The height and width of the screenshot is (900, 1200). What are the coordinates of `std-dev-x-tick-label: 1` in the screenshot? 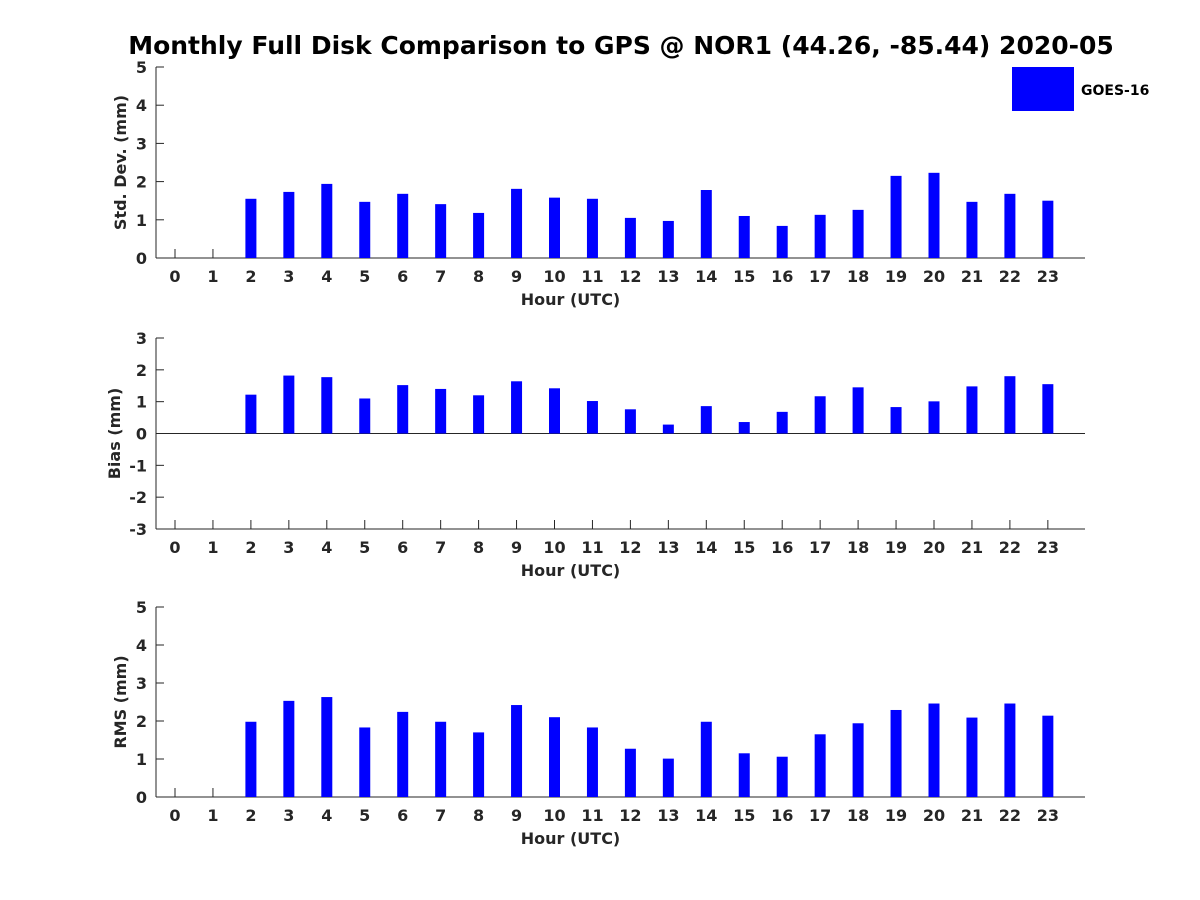 It's located at (212, 276).